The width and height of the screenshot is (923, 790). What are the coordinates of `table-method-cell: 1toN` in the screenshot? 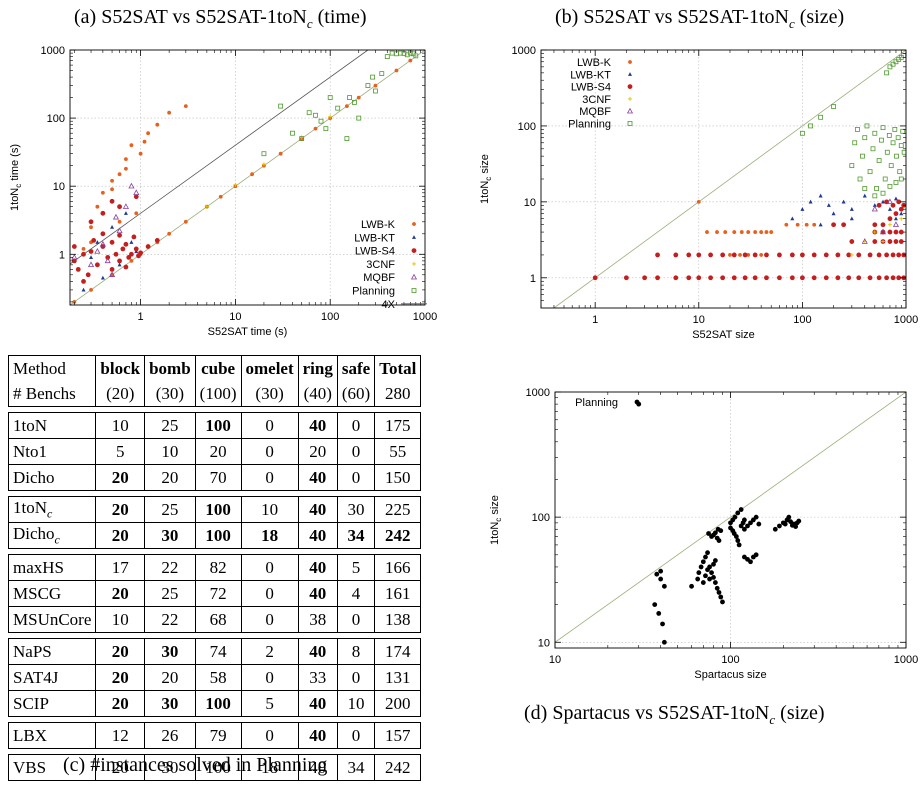 It's located at (52, 425).